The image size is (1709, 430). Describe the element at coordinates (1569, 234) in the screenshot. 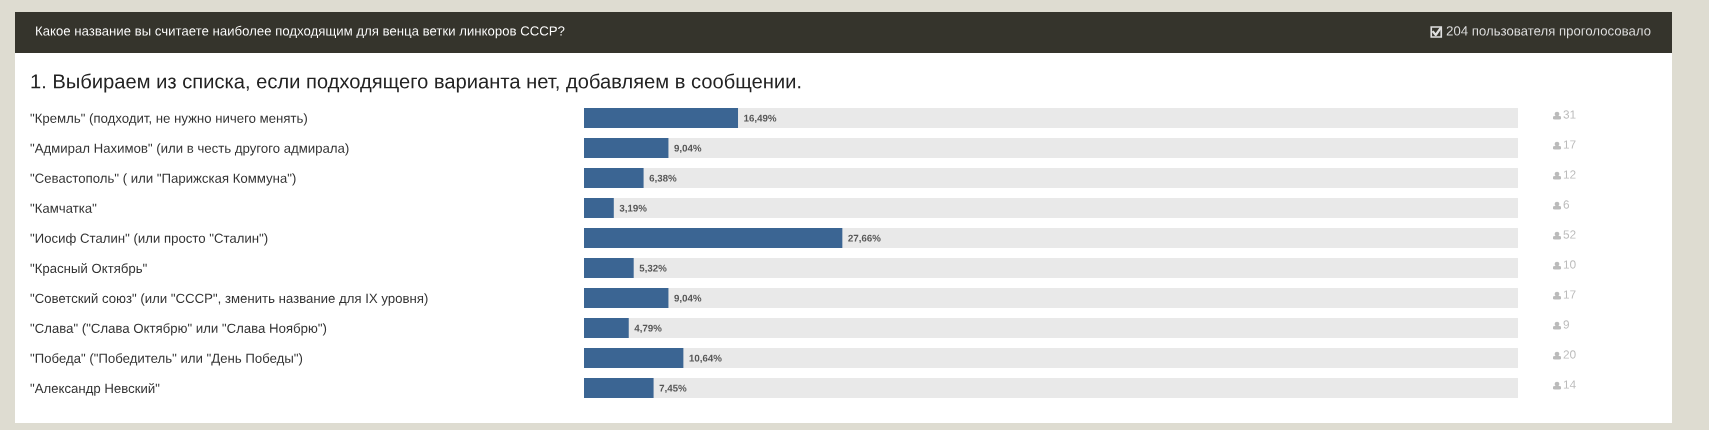

I see `text: 52` at that location.